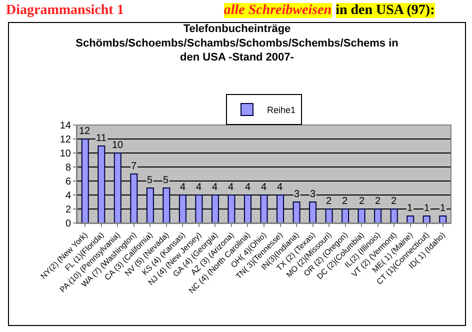 This screenshot has height=332, width=472. What do you see at coordinates (68, 182) in the screenshot?
I see `y-tick-label: 6` at bounding box center [68, 182].